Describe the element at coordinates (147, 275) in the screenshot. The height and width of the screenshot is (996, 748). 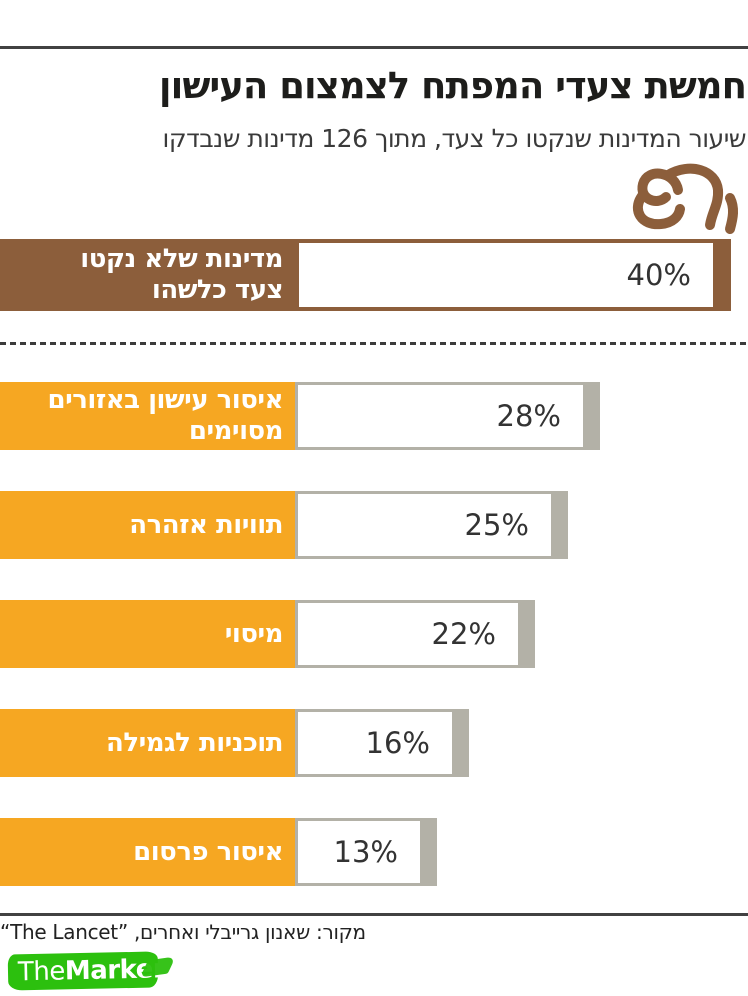
I see `bar-label: מדינות שלא נקטו צעד כלשהו` at that location.